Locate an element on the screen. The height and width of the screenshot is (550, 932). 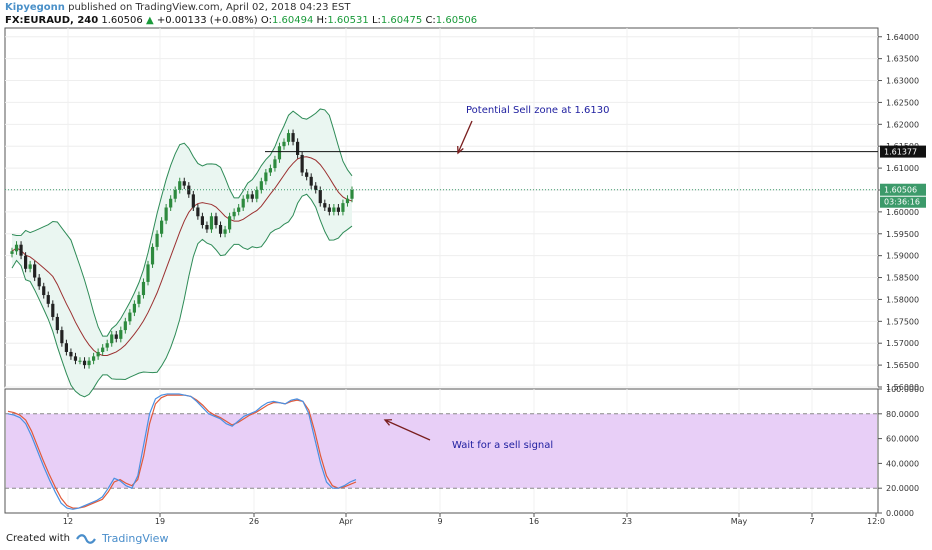
open-label: O: is located at coordinates (266, 20).